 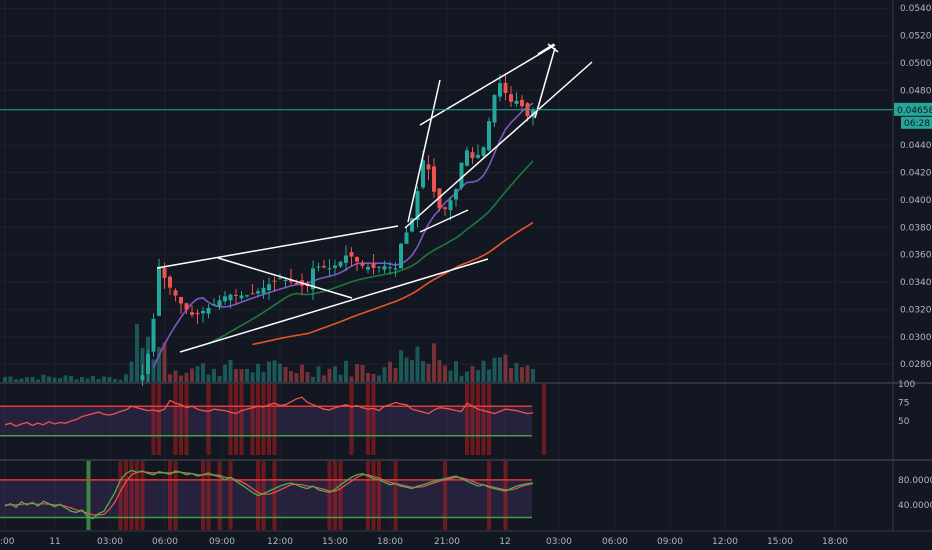 I want to click on rsi-band, so click(x=266, y=421).